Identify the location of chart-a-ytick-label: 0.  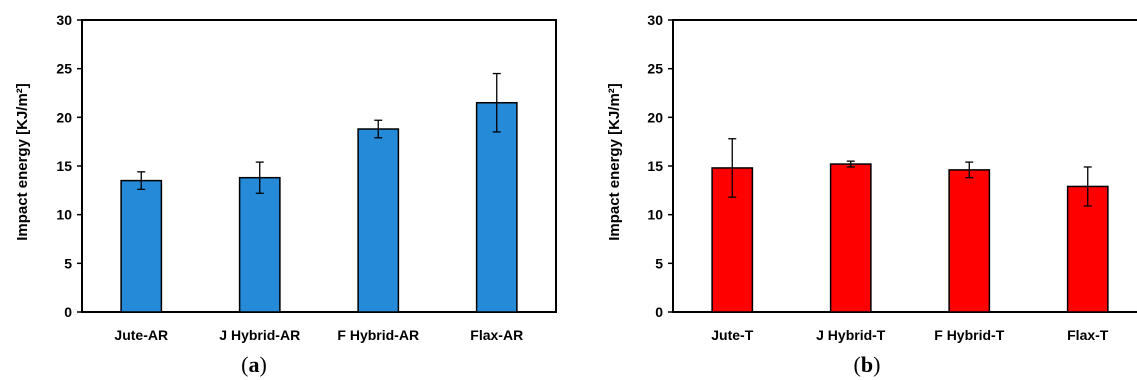
(68, 312).